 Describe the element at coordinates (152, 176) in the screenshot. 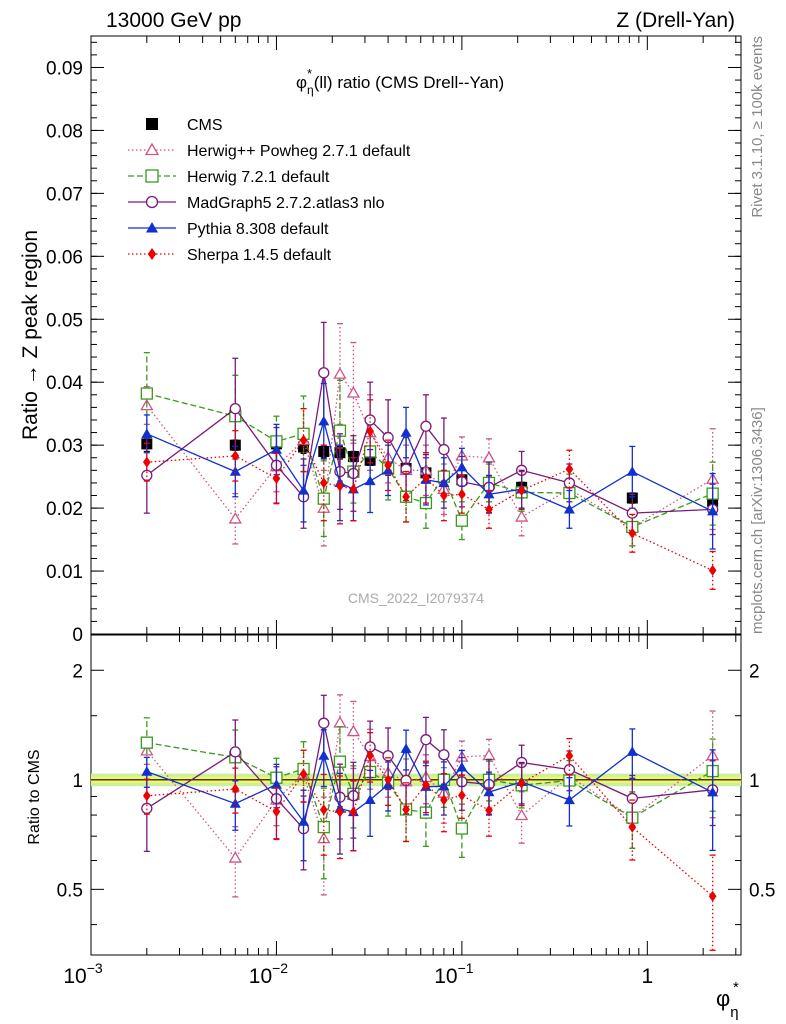

I see `legend-marker-herwig7` at that location.